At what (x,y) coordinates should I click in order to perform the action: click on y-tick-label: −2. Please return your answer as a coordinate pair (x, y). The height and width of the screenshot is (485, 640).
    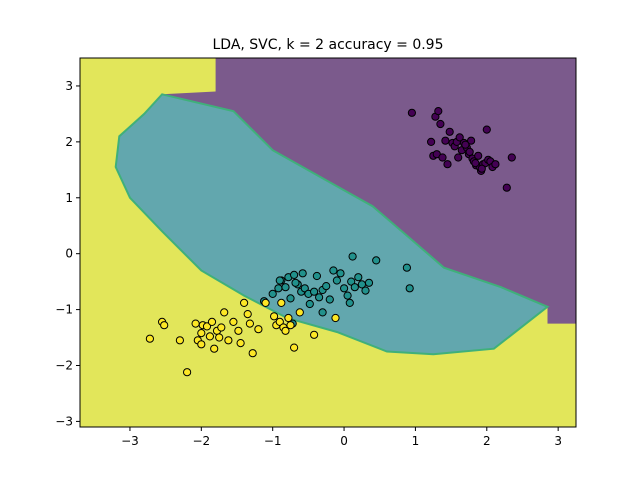
    Looking at the image, I should click on (64, 366).